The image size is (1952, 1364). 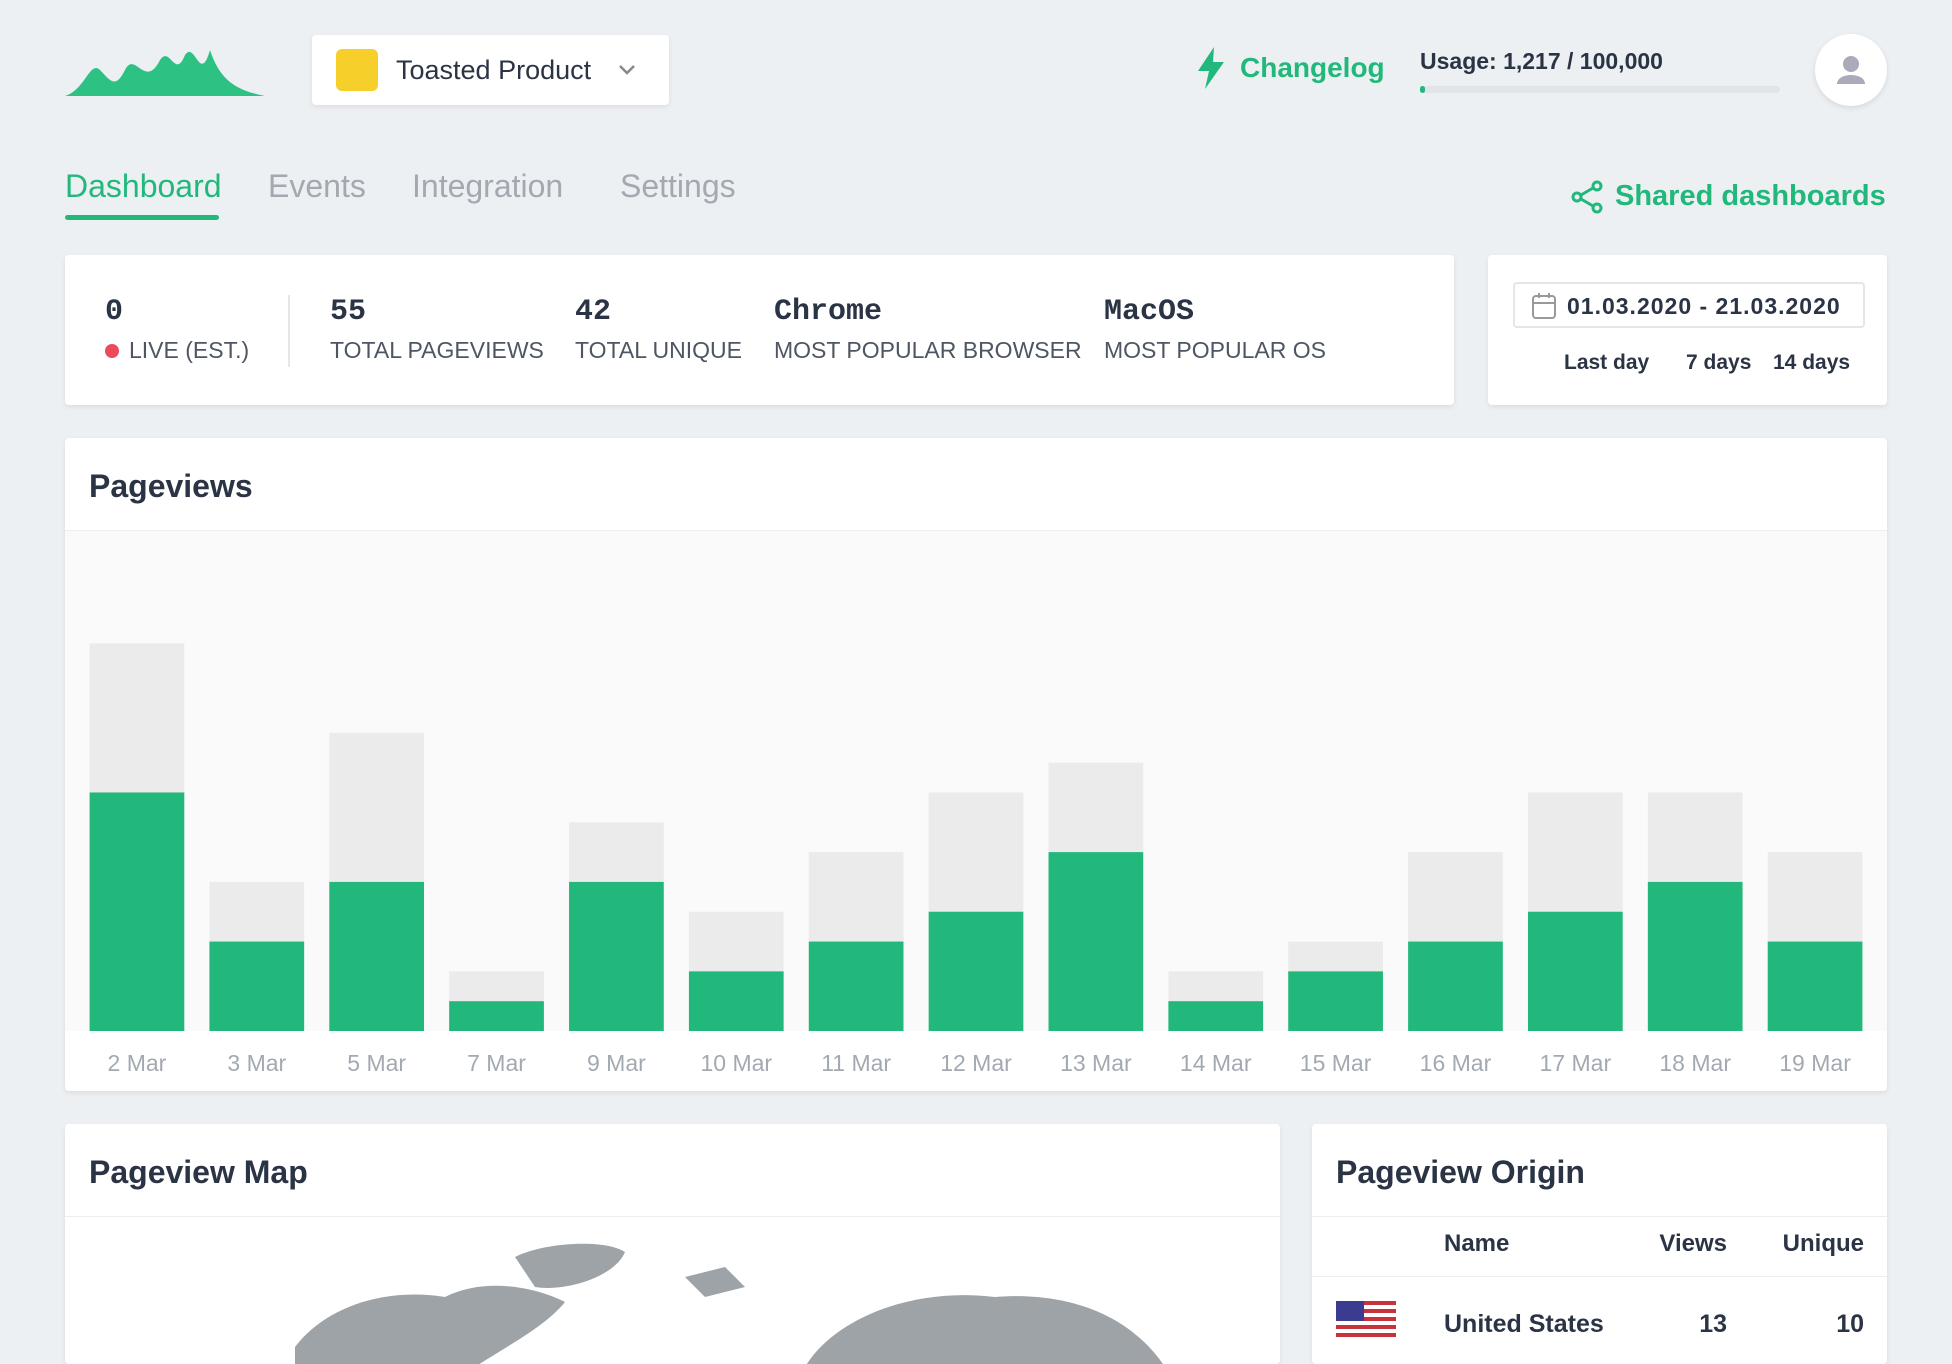 I want to click on stat-value: 0, so click(x=114, y=312).